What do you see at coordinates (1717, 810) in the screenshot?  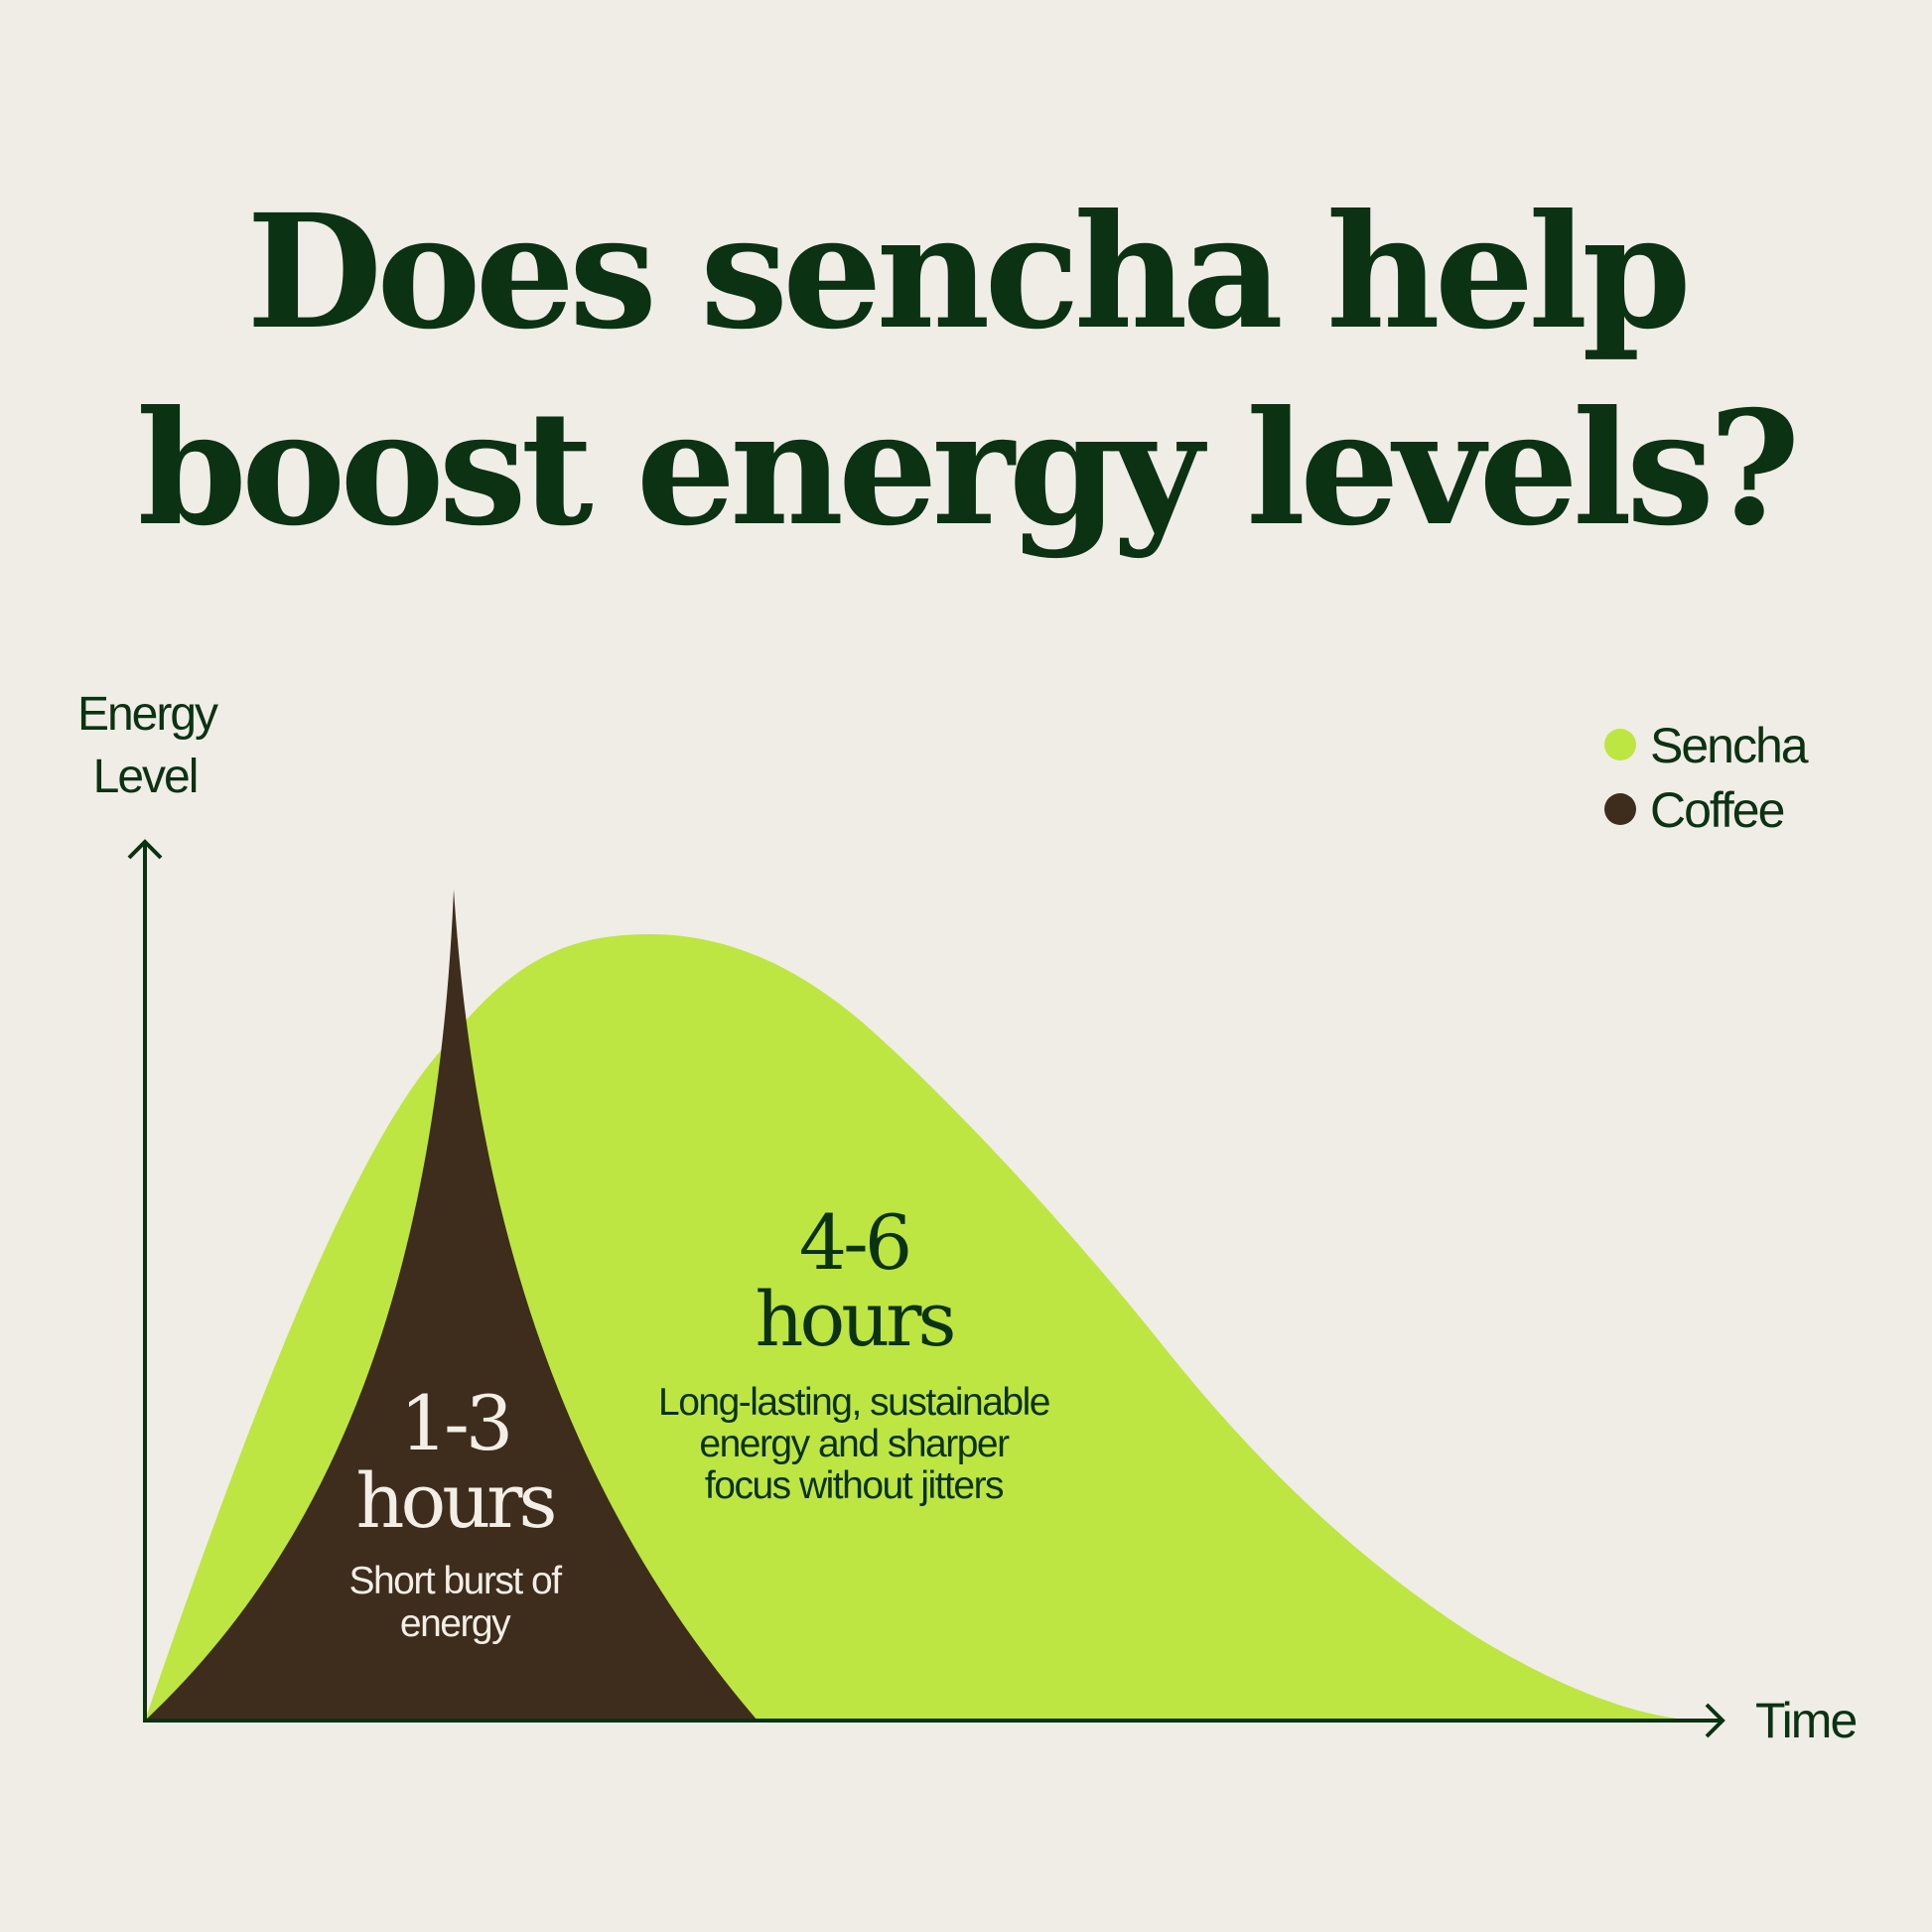 I see `legend-label-coffee: Coffee` at bounding box center [1717, 810].